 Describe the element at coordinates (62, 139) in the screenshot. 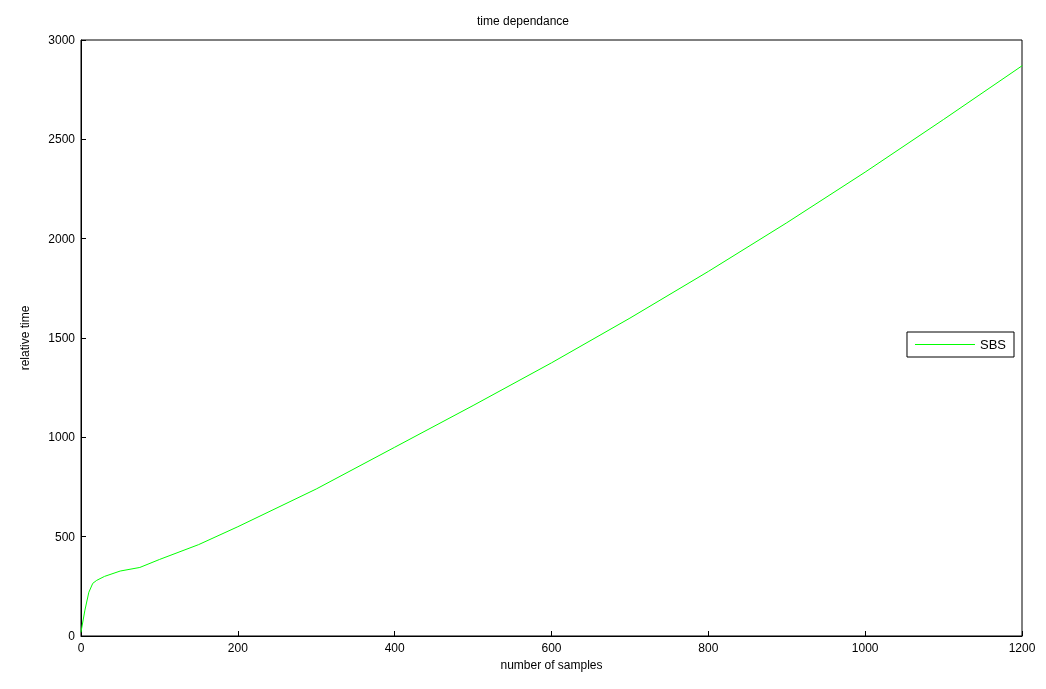

I see `y-tick-label: 2500` at that location.